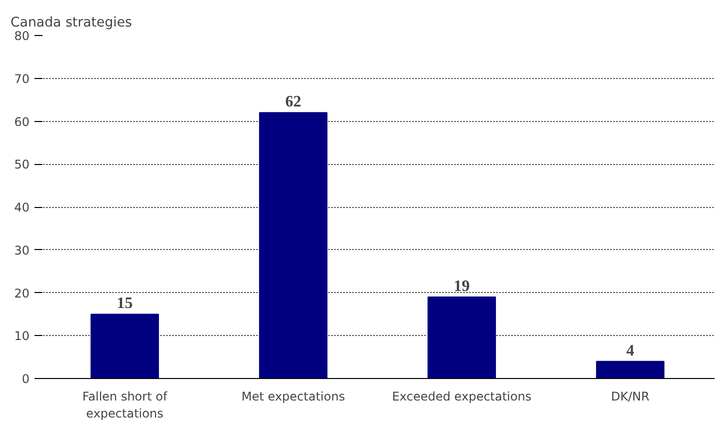  I want to click on x-tick-label: DK/NR, so click(630, 397).